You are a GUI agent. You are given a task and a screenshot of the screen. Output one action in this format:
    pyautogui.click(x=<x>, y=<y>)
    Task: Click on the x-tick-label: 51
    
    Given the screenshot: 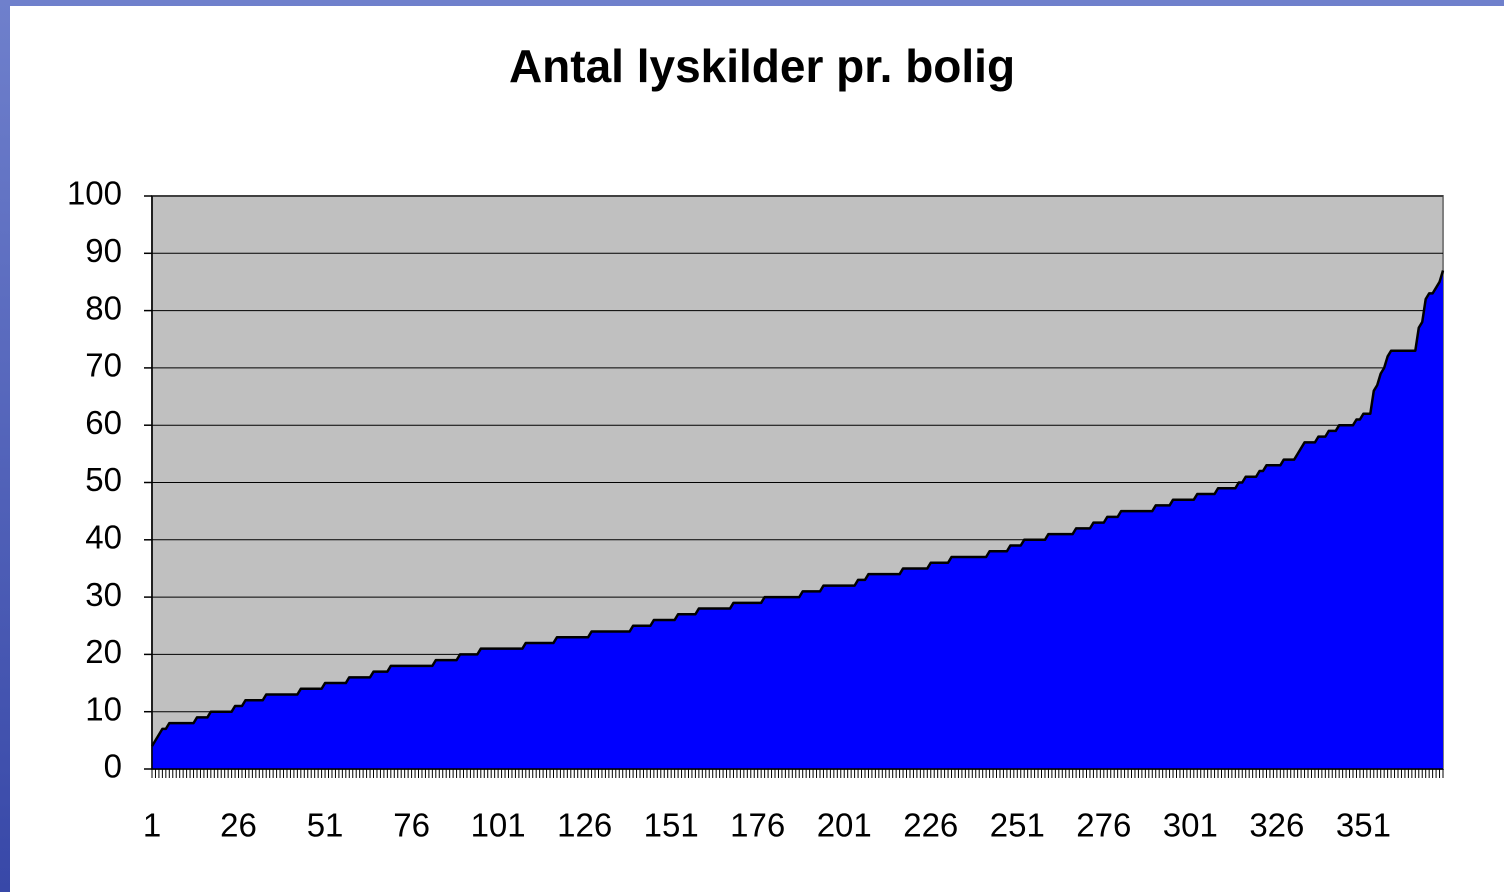 What is the action you would take?
    pyautogui.click(x=325, y=825)
    